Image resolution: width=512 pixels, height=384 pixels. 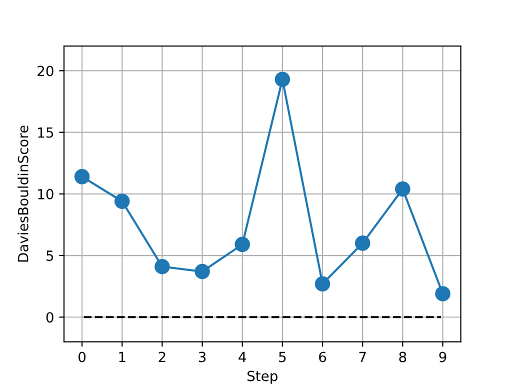 I want to click on x-tick-label: 1, so click(x=122, y=357).